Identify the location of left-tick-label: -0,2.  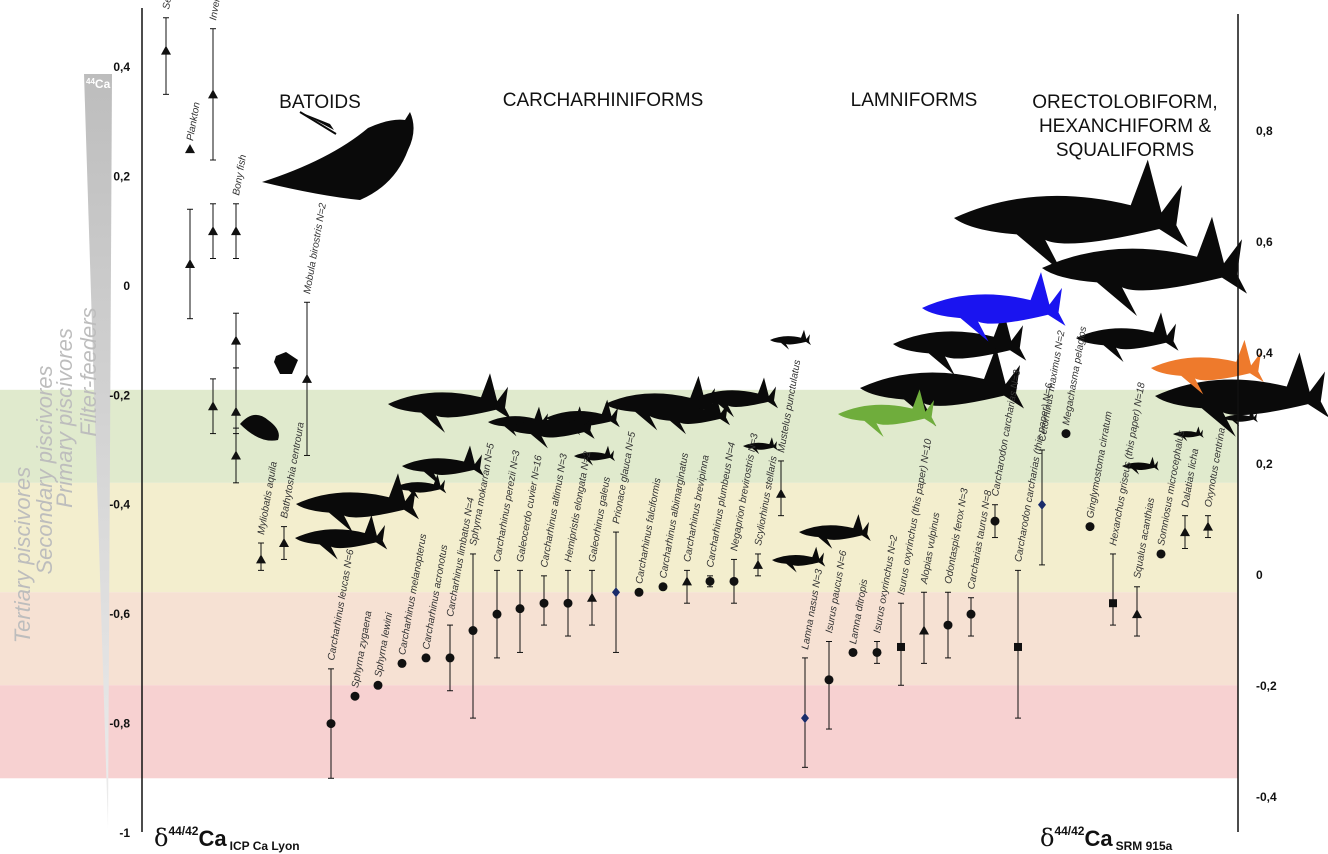
(119, 395).